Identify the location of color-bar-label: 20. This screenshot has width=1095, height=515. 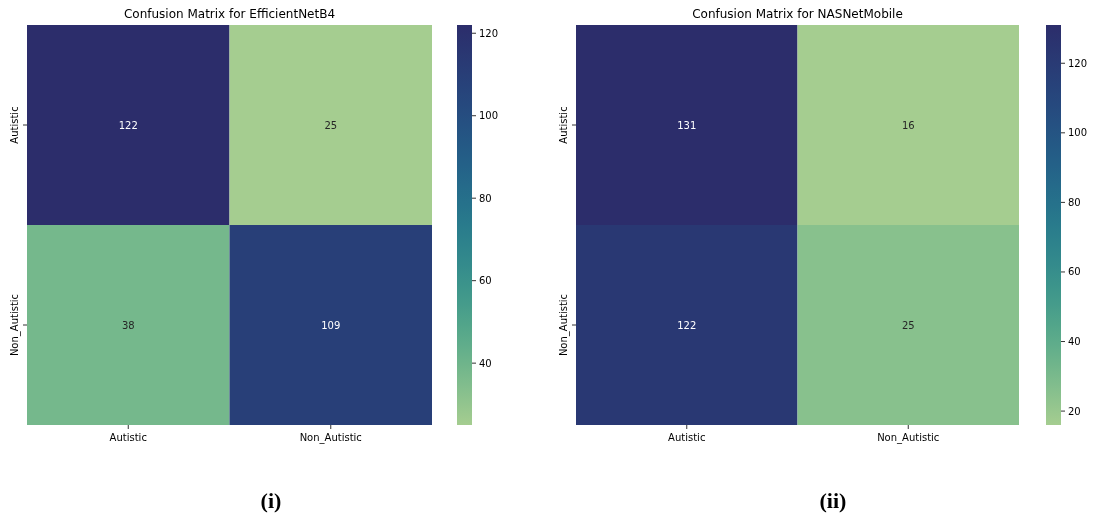
(1074, 411).